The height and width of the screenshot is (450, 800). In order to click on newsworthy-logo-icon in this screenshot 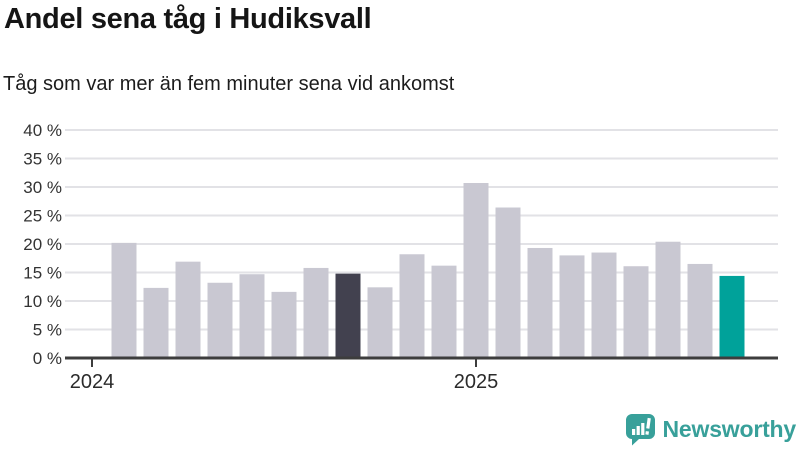, I will do `click(640, 430)`.